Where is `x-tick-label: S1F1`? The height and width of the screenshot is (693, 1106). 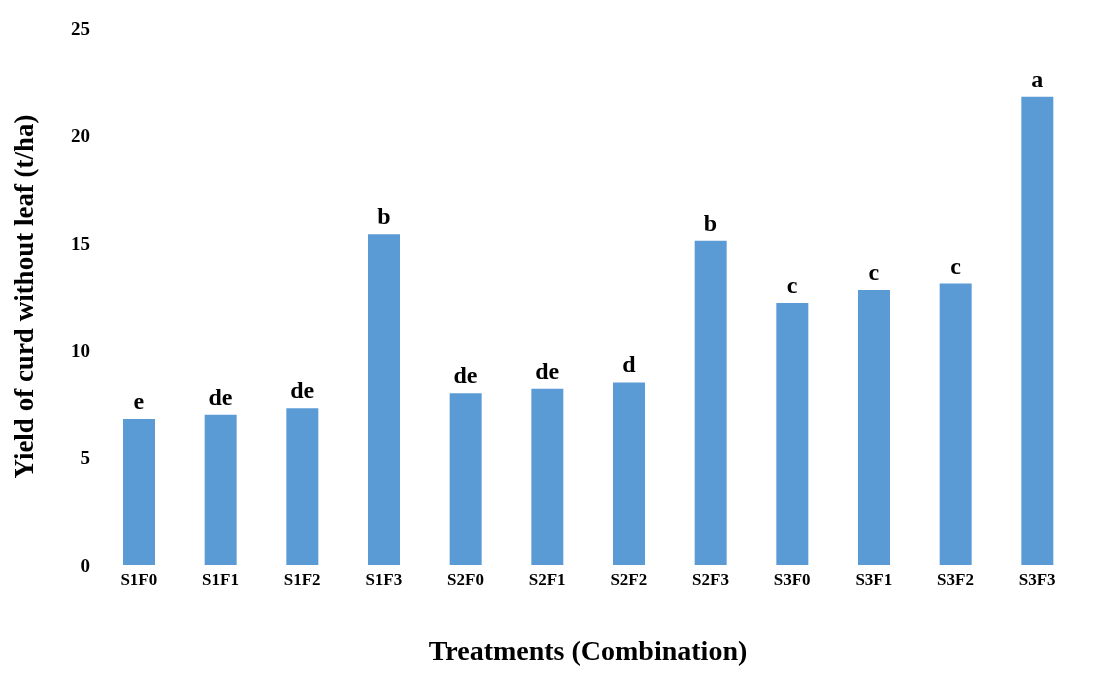
x-tick-label: S1F1 is located at coordinates (220, 580).